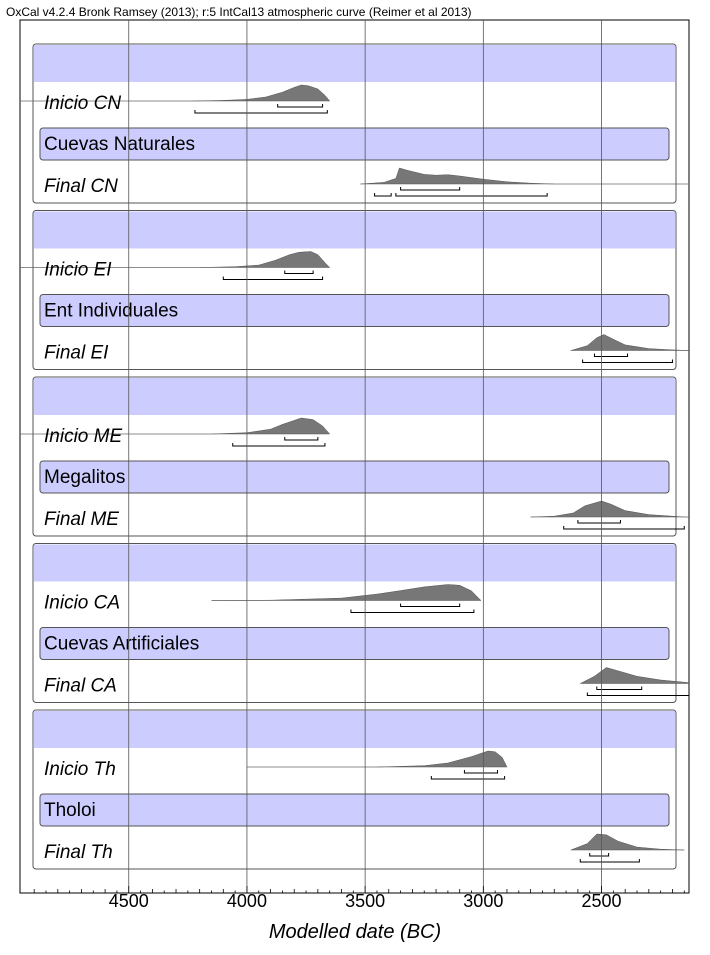 The height and width of the screenshot is (955, 710). What do you see at coordinates (354, 563) in the screenshot?
I see `phase-header-band-cuevas-artificiales` at bounding box center [354, 563].